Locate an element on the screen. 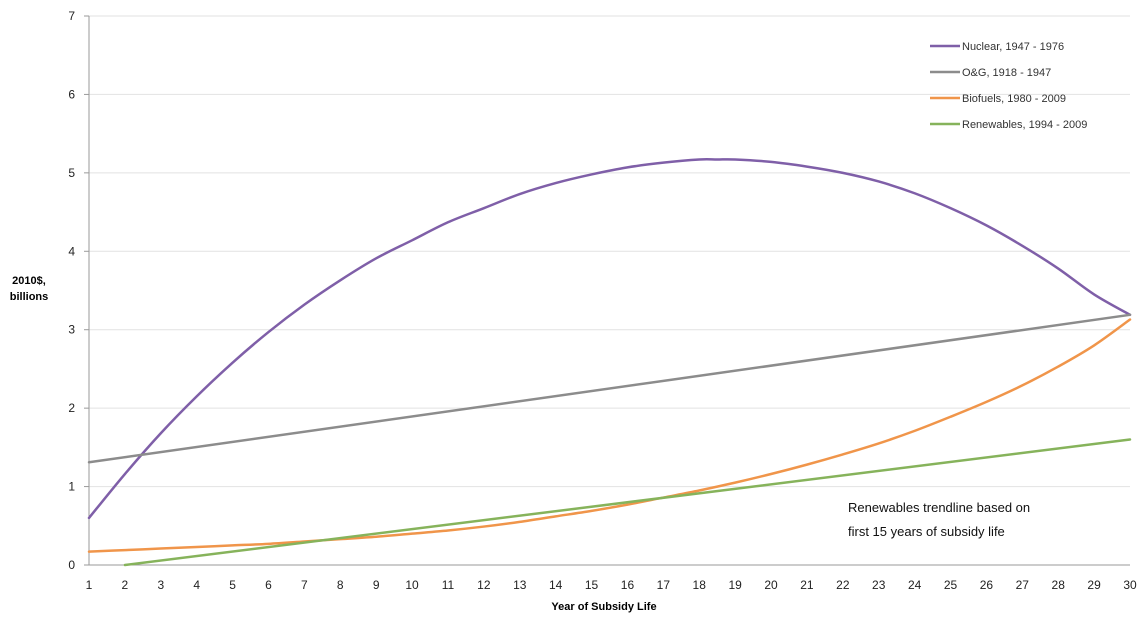  x-tick-label-5: 5 is located at coordinates (232, 585).